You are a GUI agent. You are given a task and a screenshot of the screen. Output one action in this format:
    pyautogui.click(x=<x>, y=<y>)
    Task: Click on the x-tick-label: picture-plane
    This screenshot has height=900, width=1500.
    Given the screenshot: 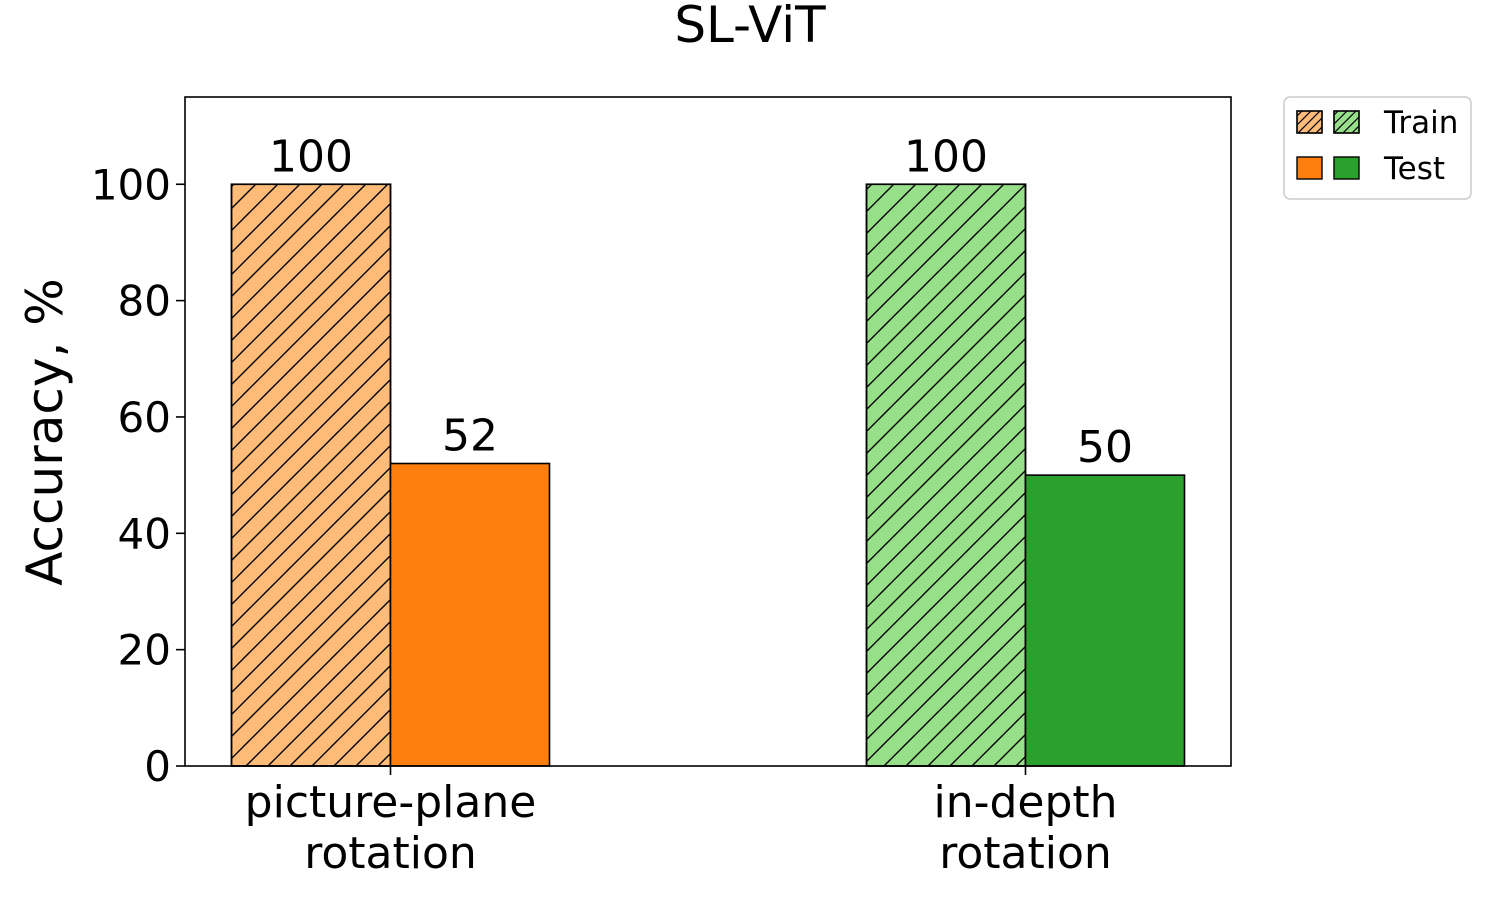 What is the action you would take?
    pyautogui.click(x=391, y=802)
    